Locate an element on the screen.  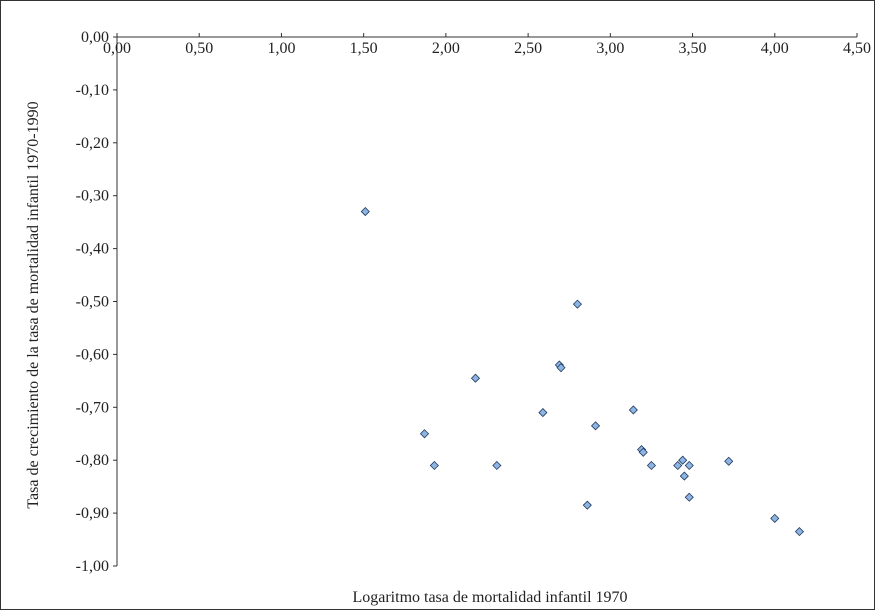
y-tick-label: -0,40 is located at coordinates (92, 249).